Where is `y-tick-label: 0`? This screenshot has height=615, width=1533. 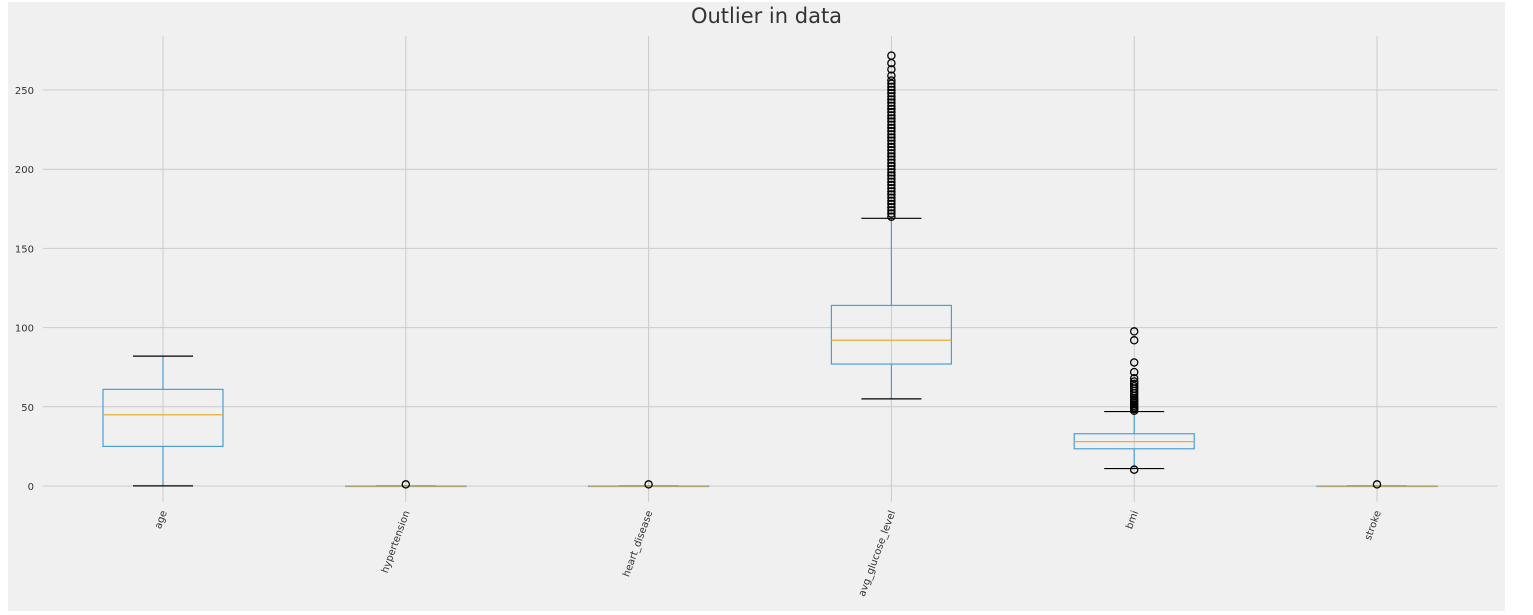 y-tick-label: 0 is located at coordinates (31, 487).